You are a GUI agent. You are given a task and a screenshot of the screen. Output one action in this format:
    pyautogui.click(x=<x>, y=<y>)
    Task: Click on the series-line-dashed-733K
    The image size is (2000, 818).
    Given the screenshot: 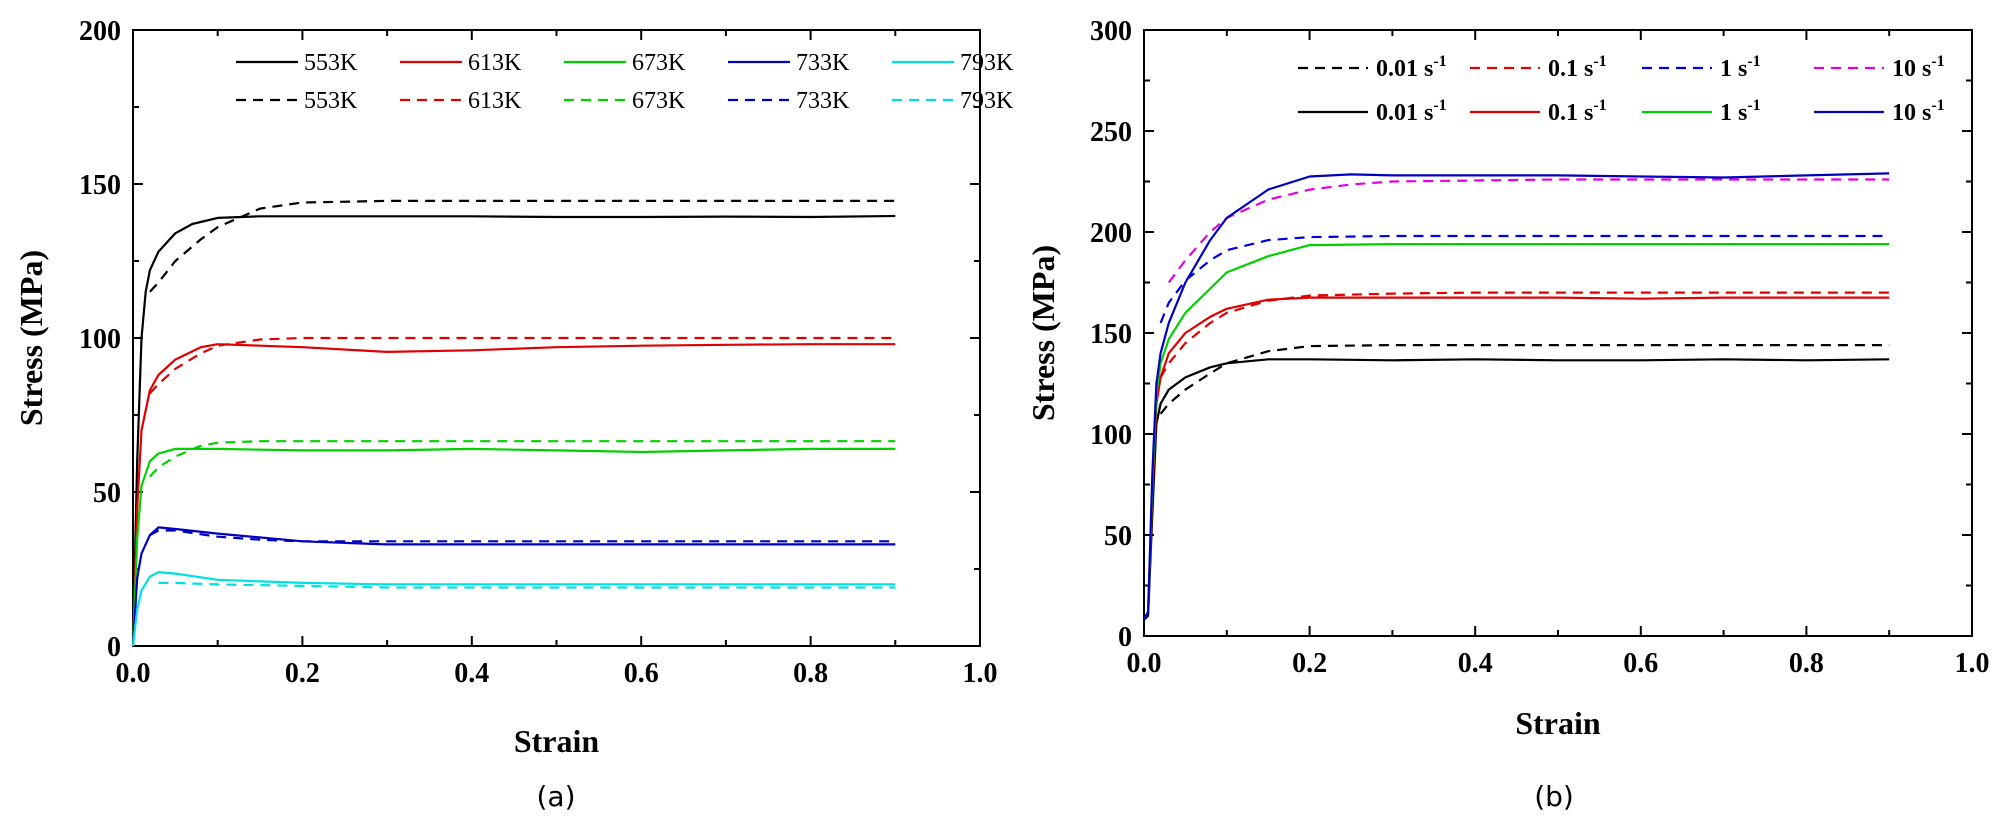 What is the action you would take?
    pyautogui.click(x=522, y=536)
    